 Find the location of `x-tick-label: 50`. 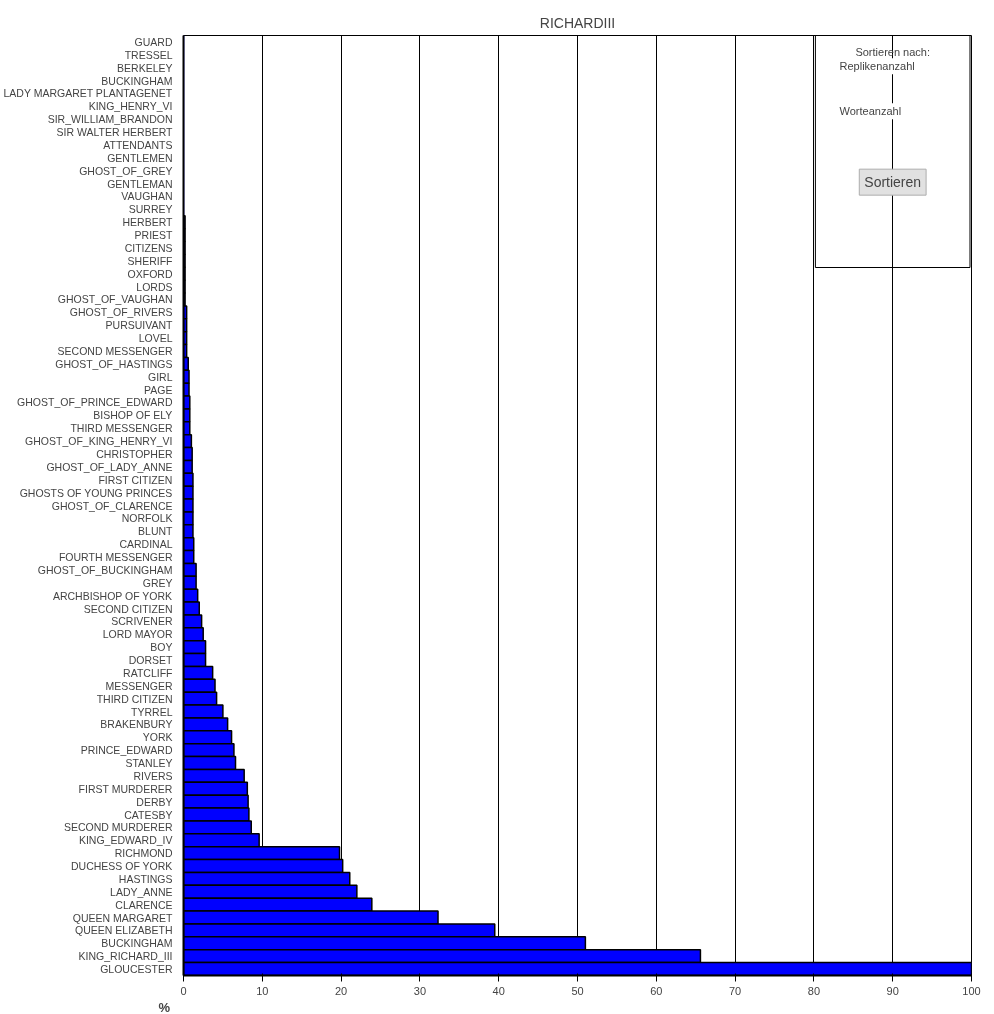

x-tick-label: 50 is located at coordinates (577, 990).